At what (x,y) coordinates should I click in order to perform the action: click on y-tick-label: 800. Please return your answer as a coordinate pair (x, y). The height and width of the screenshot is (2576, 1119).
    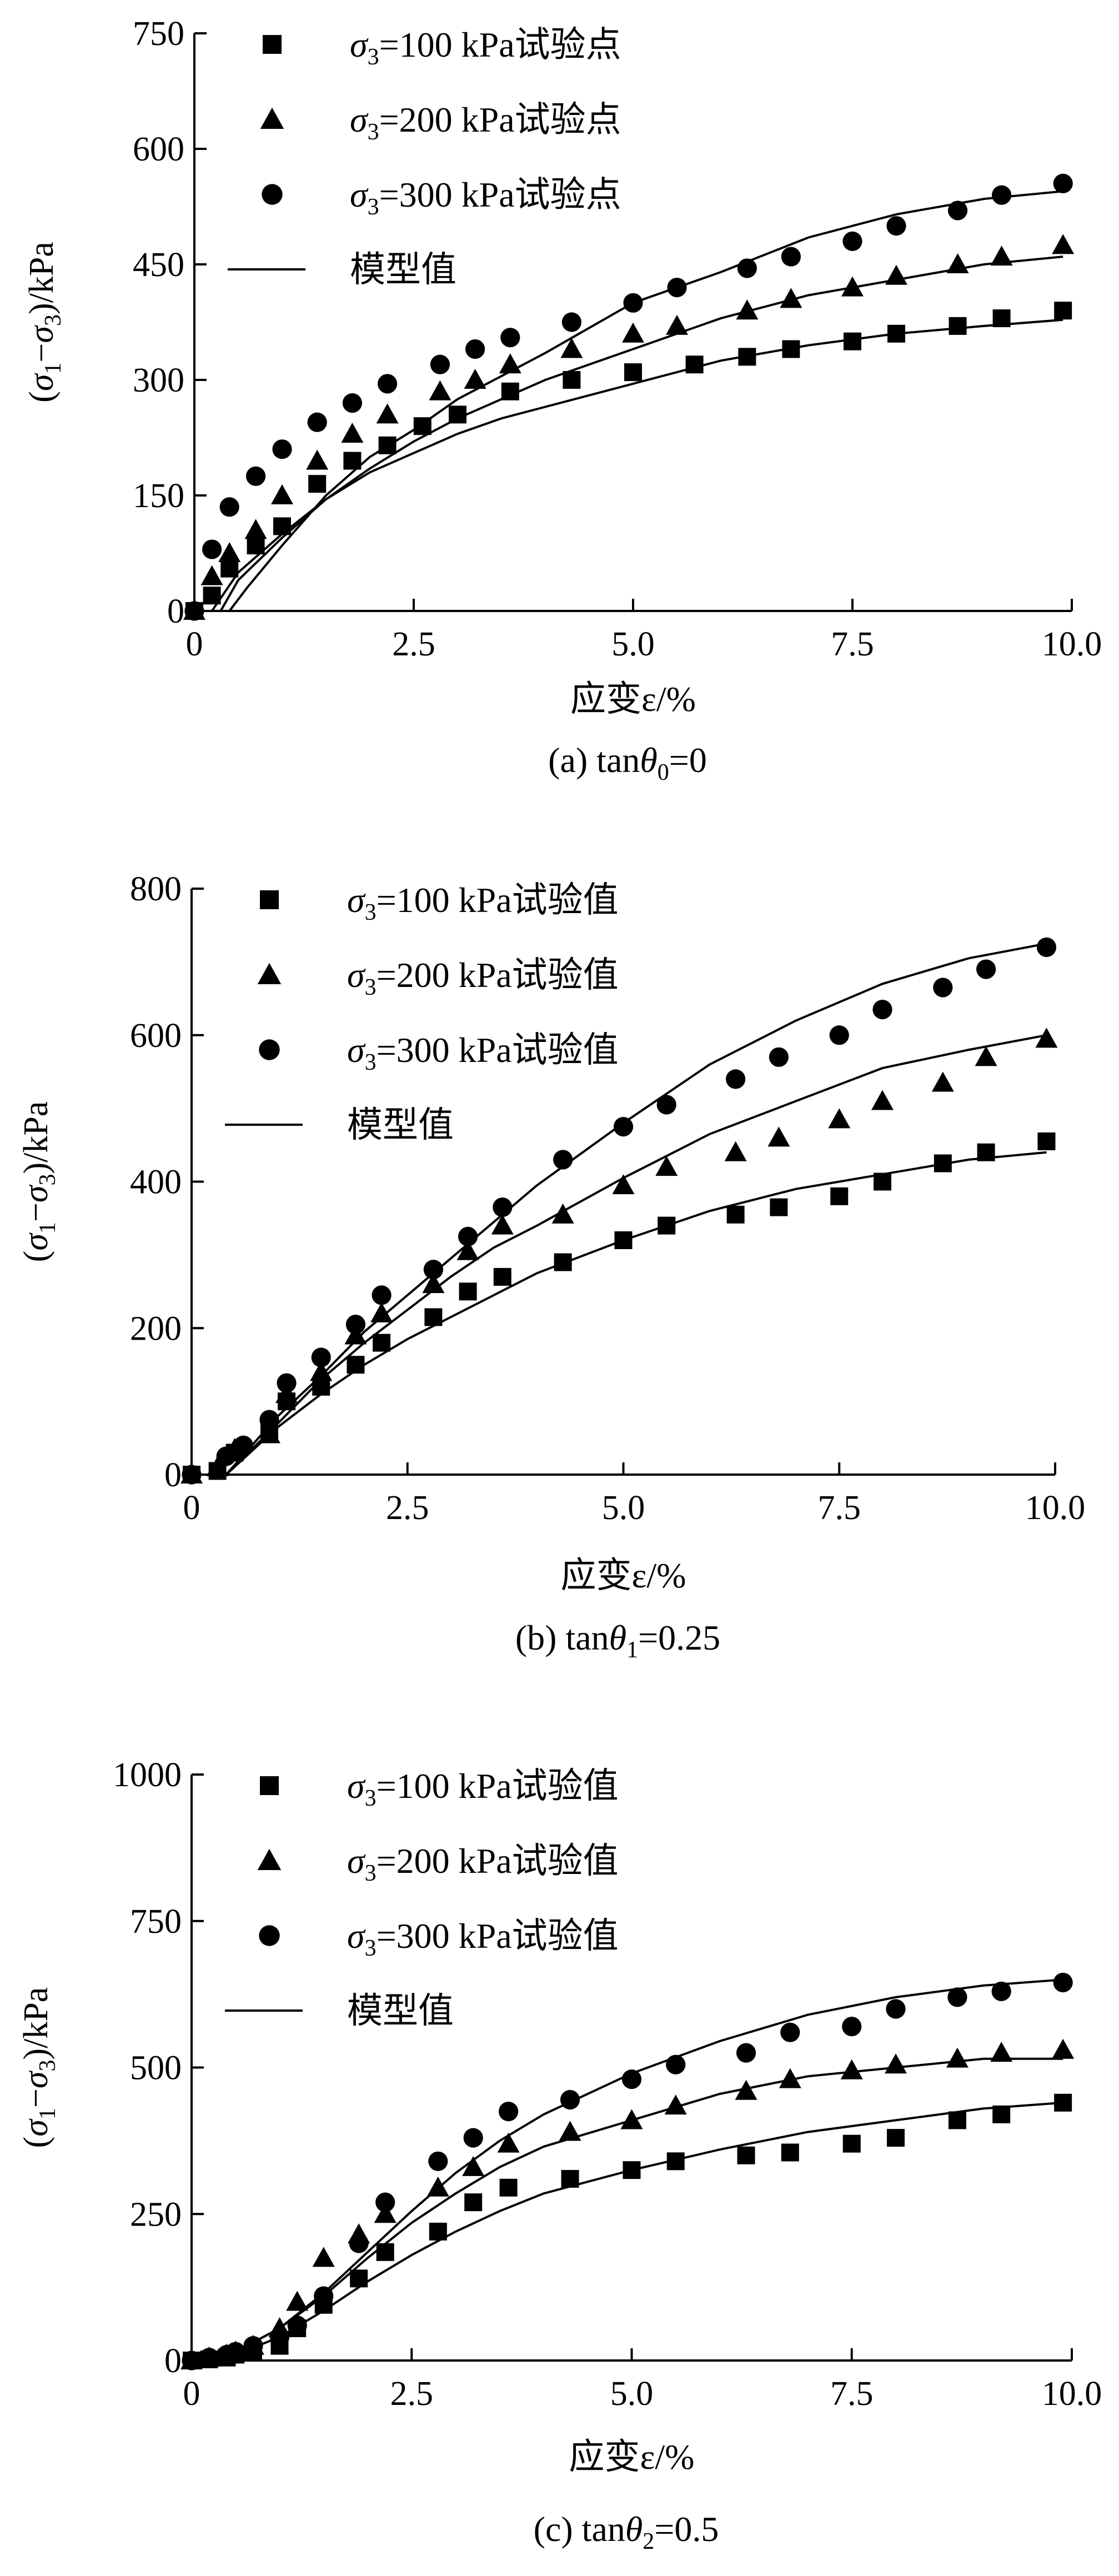
    Looking at the image, I should click on (156, 889).